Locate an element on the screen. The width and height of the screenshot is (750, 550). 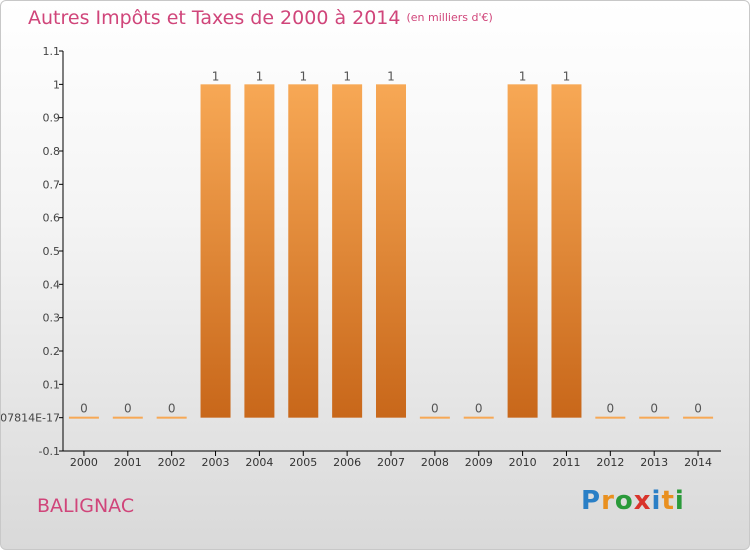
chart-unit-label: (en milliers d'€) is located at coordinates (449, 17).